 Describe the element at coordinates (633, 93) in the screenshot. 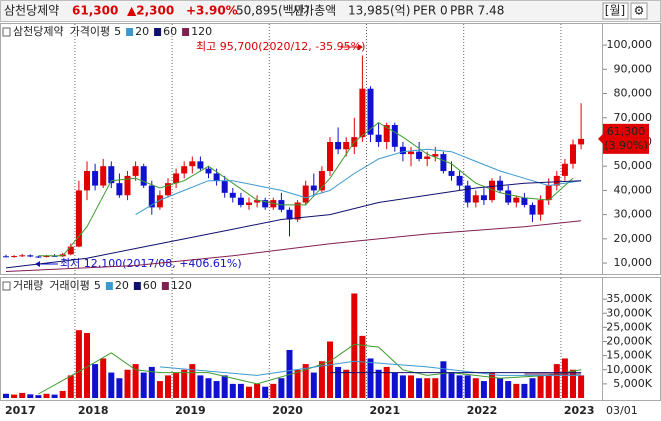

I see `y-tick-label: 80,000` at that location.